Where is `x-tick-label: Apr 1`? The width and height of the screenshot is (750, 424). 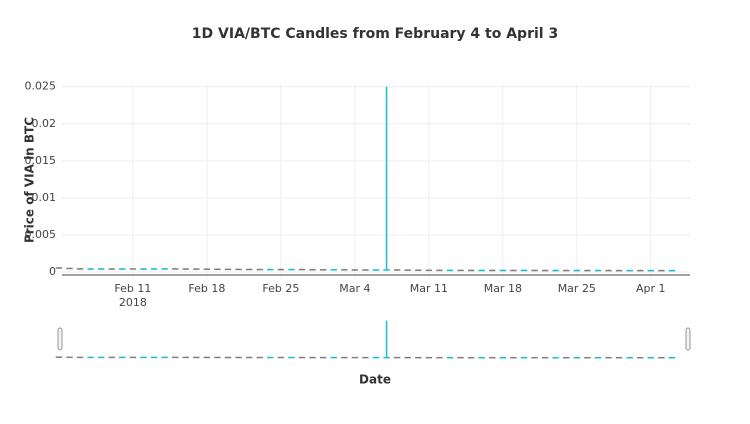 x-tick-label: Apr 1 is located at coordinates (651, 288).